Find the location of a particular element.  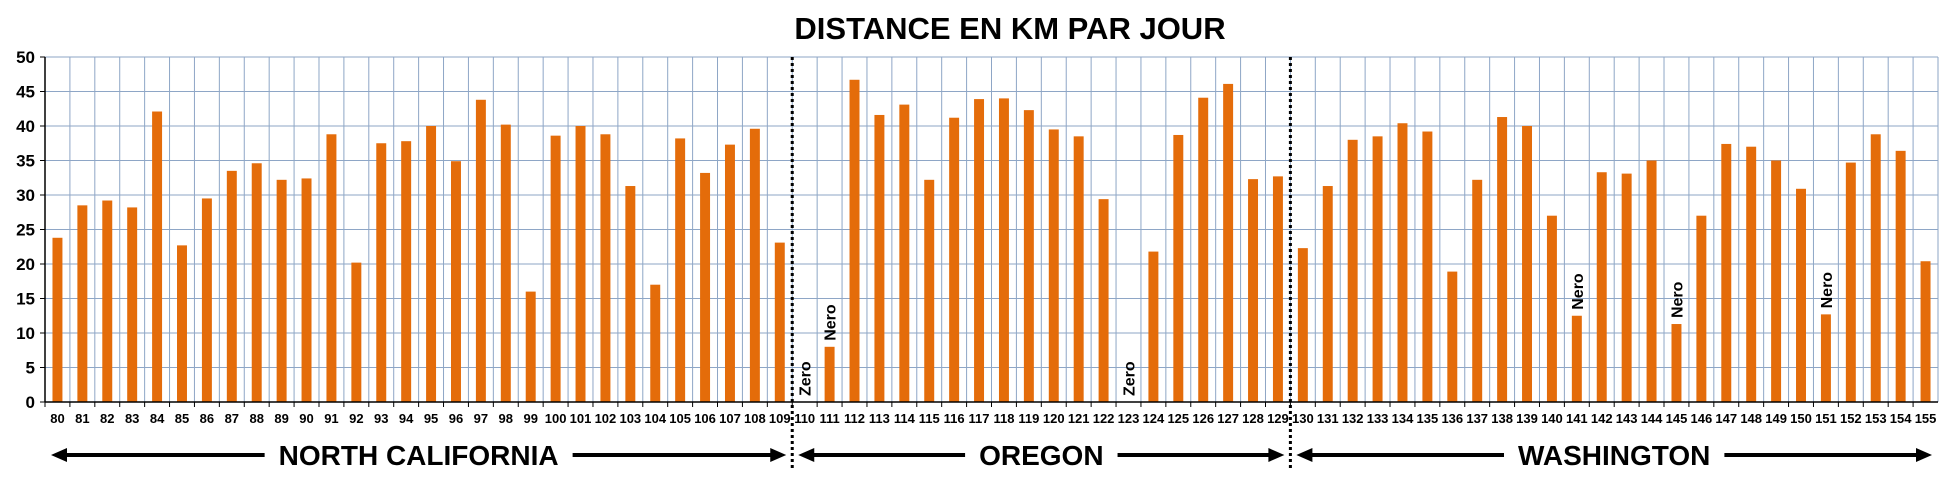

x-tick-label: 93 is located at coordinates (381, 418).